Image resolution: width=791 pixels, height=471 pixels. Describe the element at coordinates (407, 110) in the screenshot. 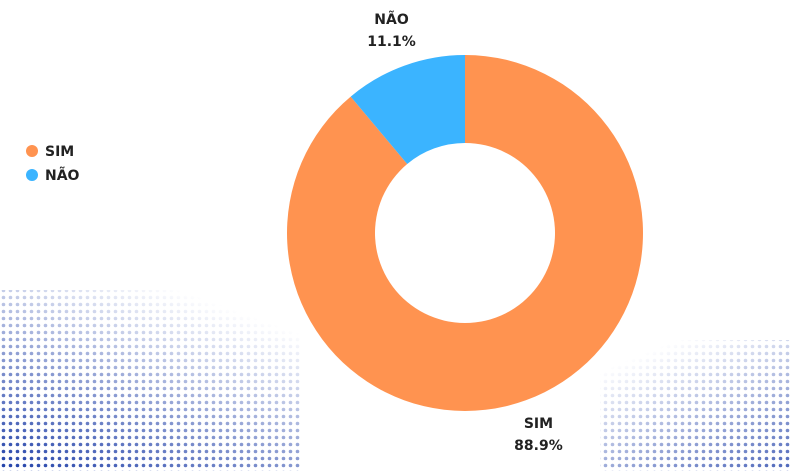

I see `slice` at that location.